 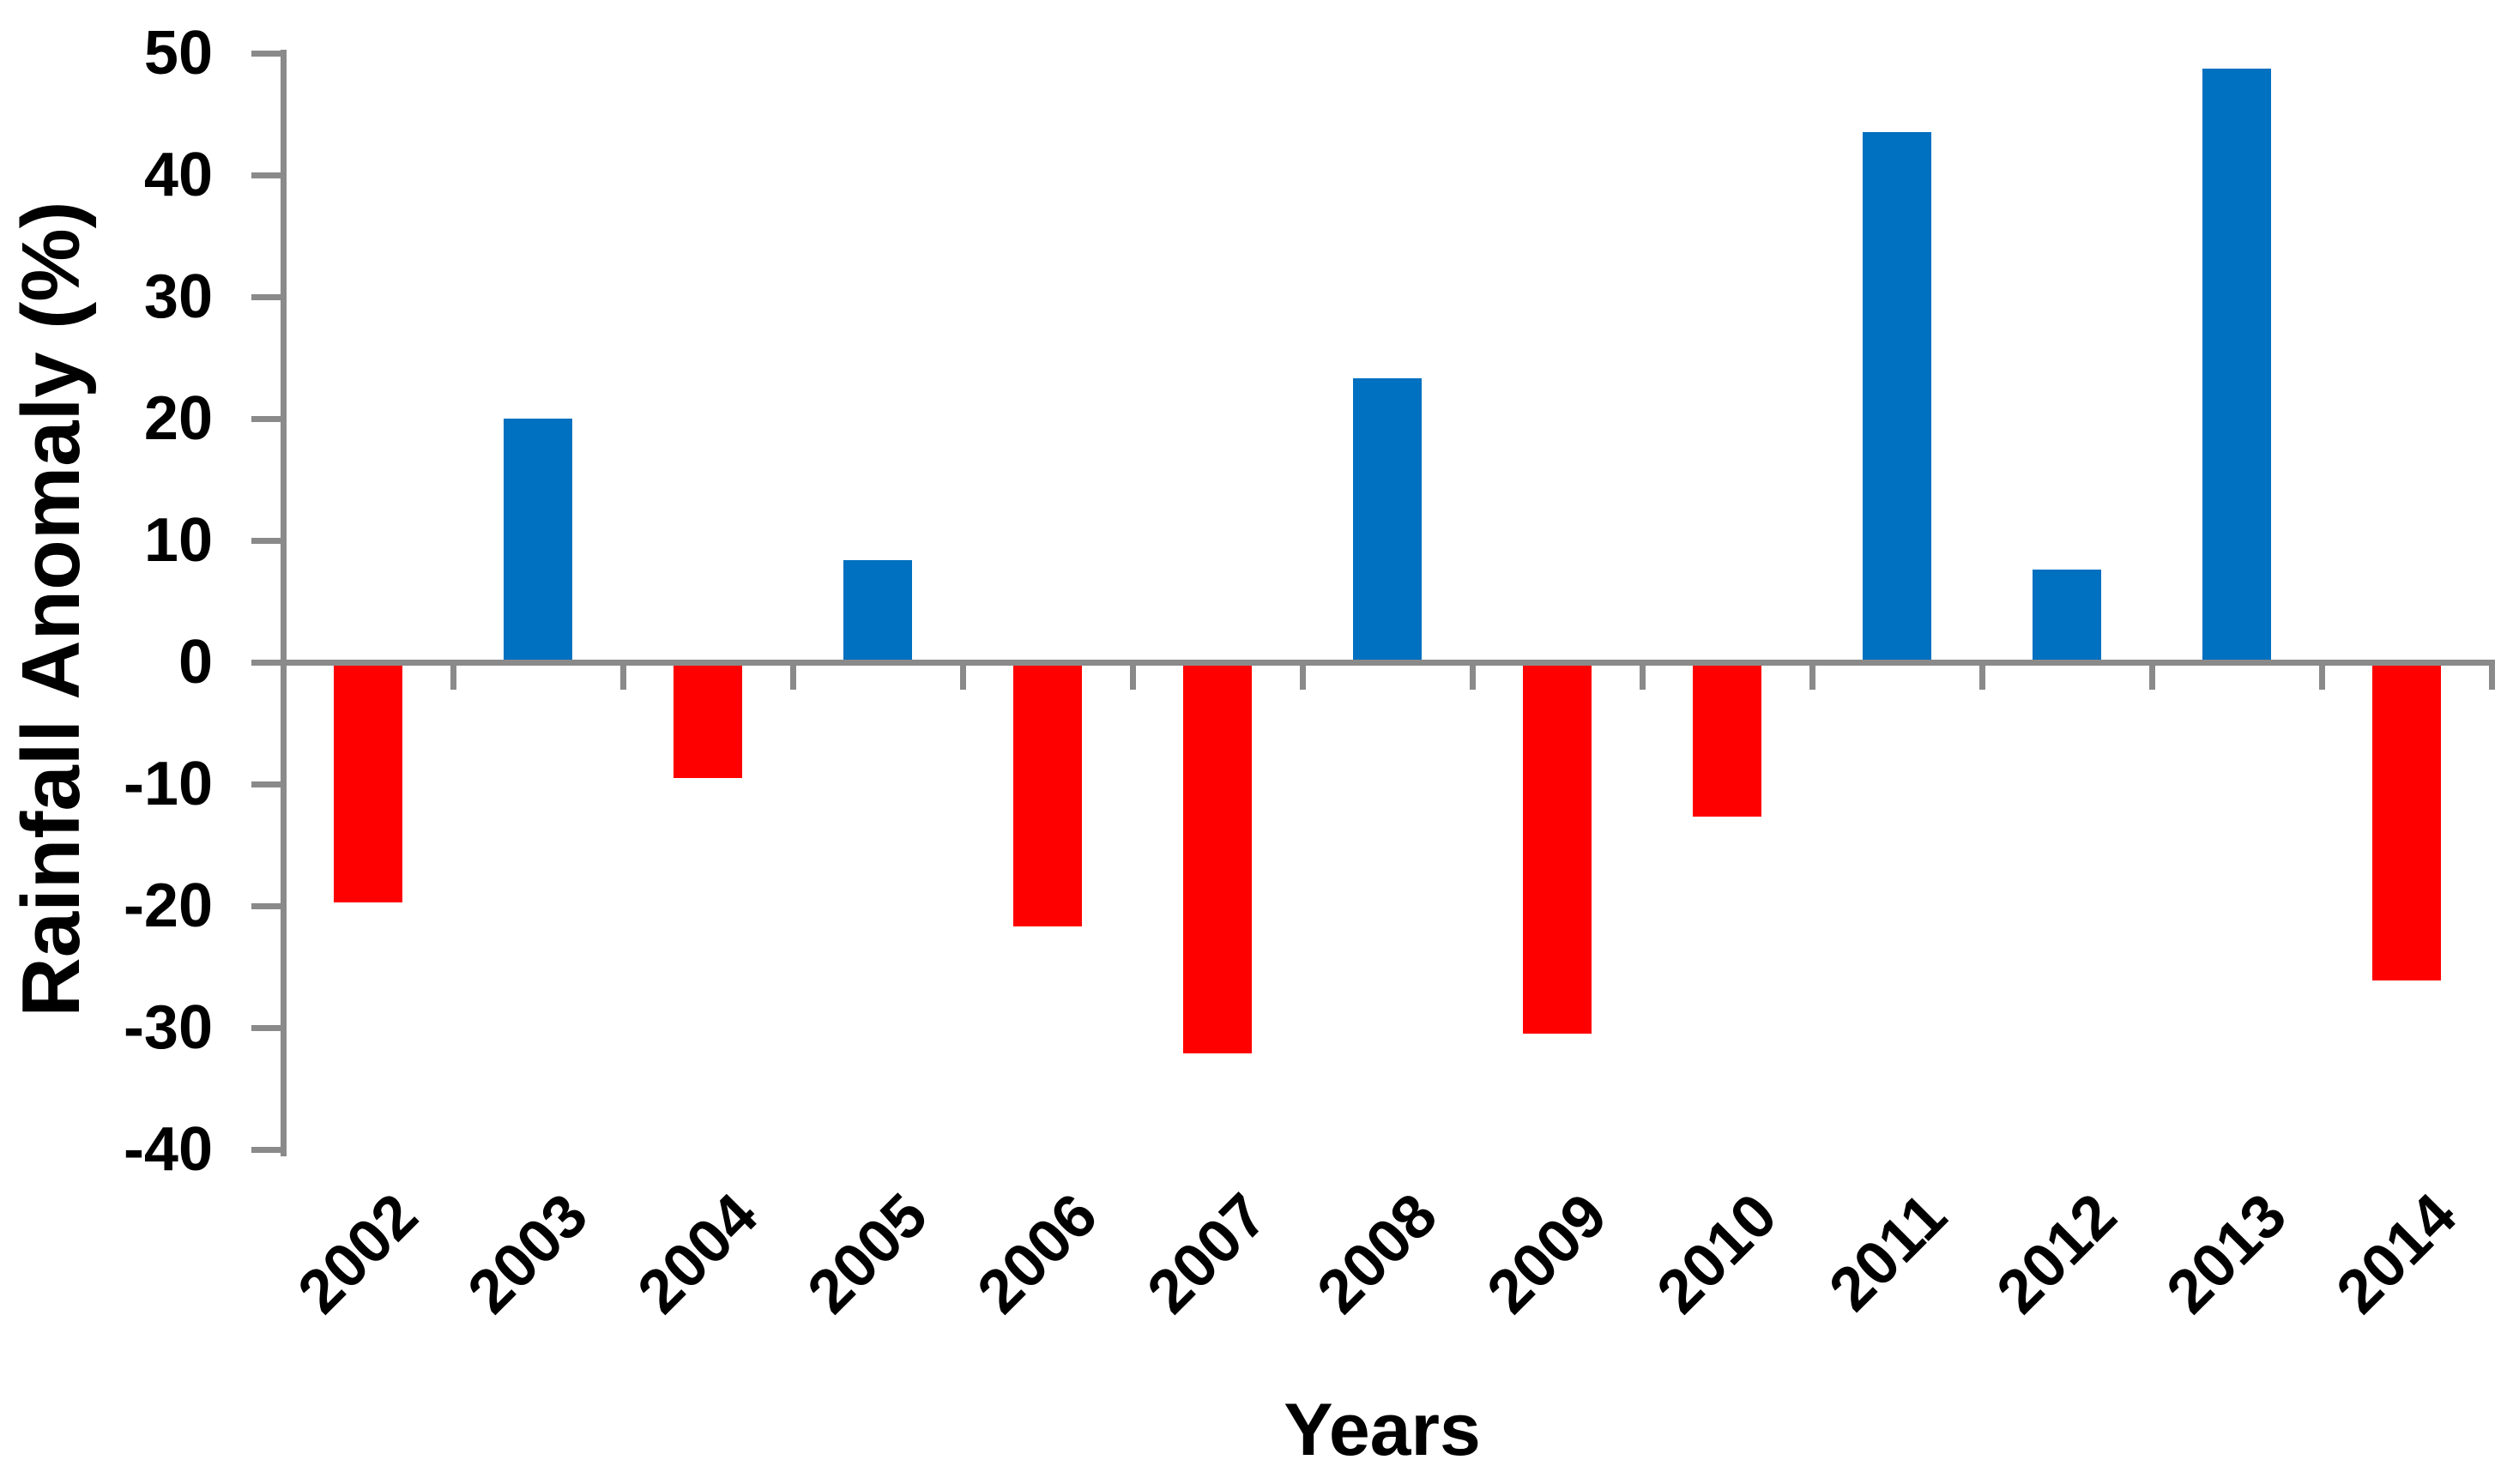 I want to click on y-tick-label: 20, so click(x=178, y=418).